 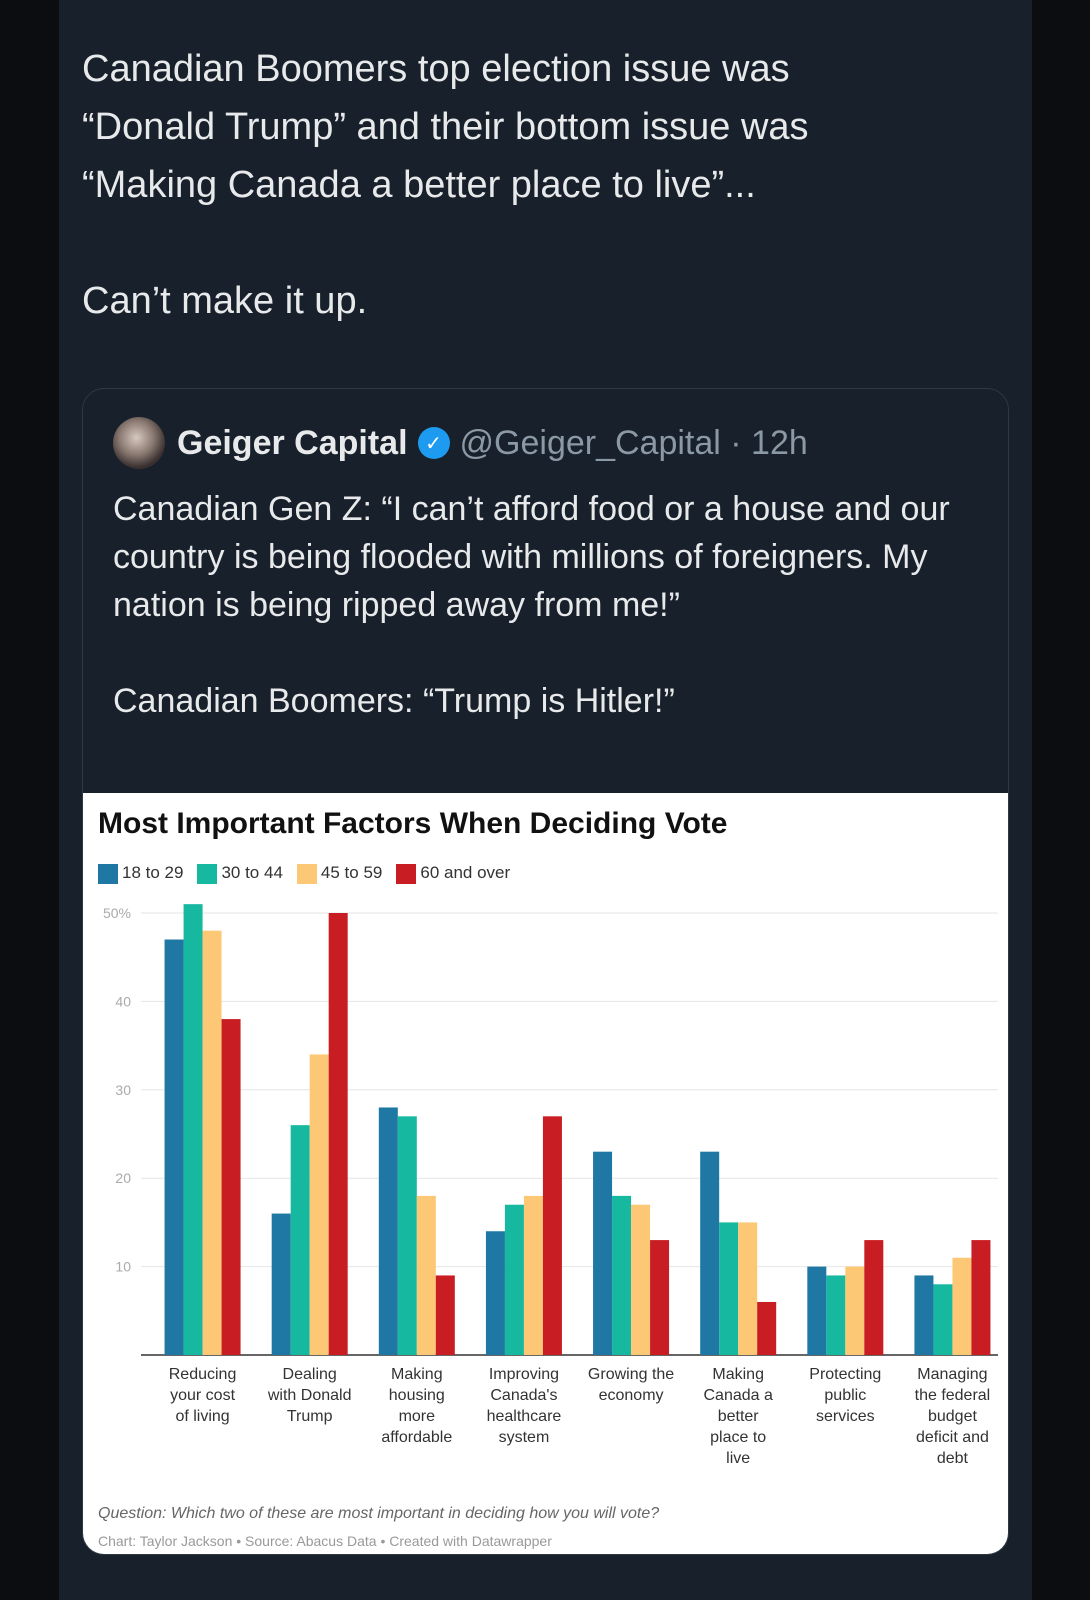 I want to click on x-category-label: deficit and, so click(x=952, y=1437).